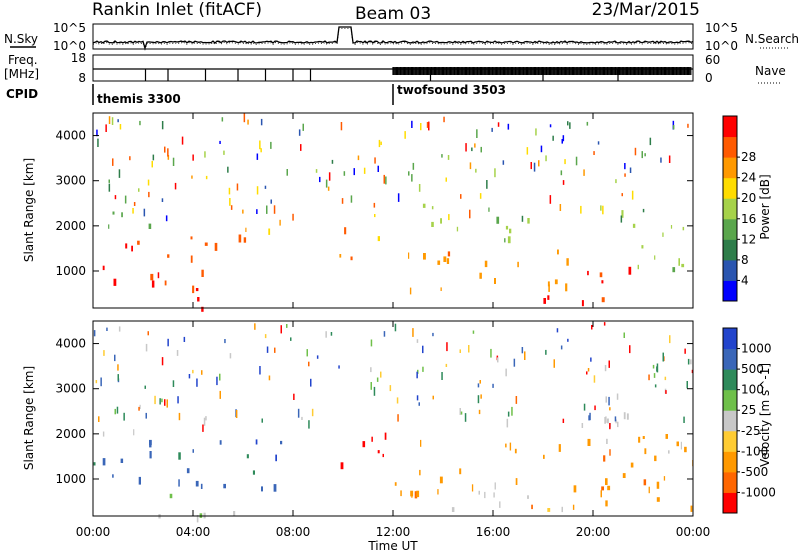 The height and width of the screenshot is (554, 800). What do you see at coordinates (754, 451) in the screenshot?
I see `colorbar-tick-label: -100` at bounding box center [754, 451].